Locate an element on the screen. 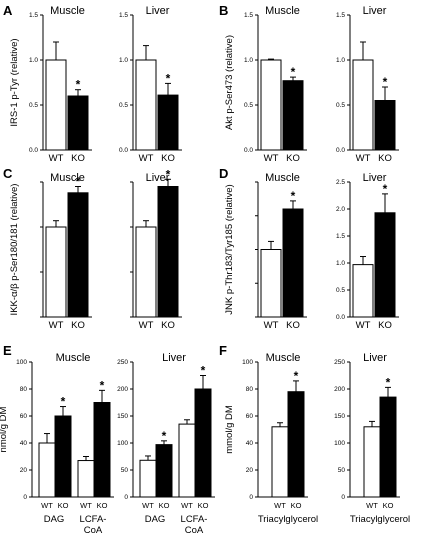  y-axis-label: mmol/g DM is located at coordinates (229, 429).